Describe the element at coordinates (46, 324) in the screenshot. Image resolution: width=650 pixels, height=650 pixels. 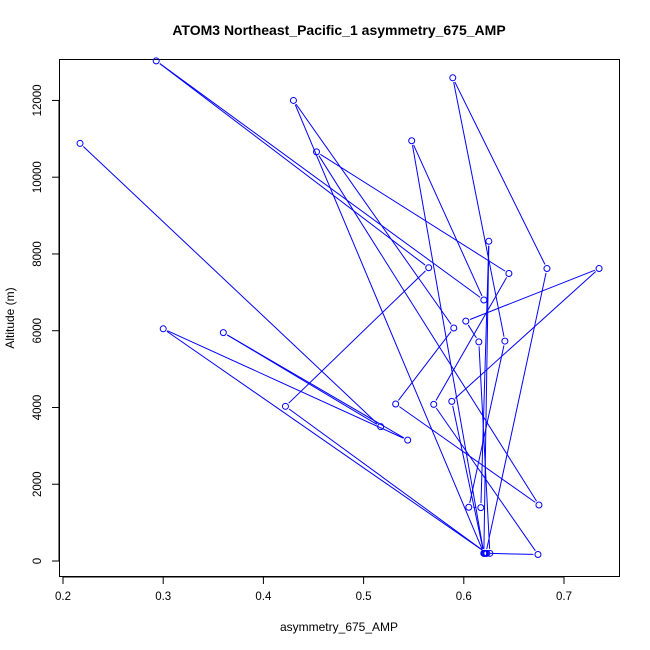
I see `y-axis: 0 2000 4000 6000 8000 10000 12000` at that location.